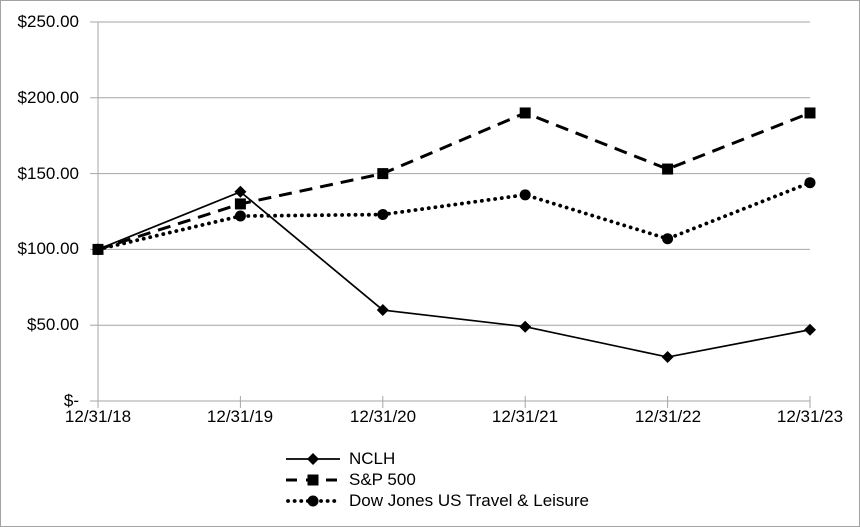  Describe the element at coordinates (525, 416) in the screenshot. I see `x-axis-tick-label: 12/31/21` at that location.